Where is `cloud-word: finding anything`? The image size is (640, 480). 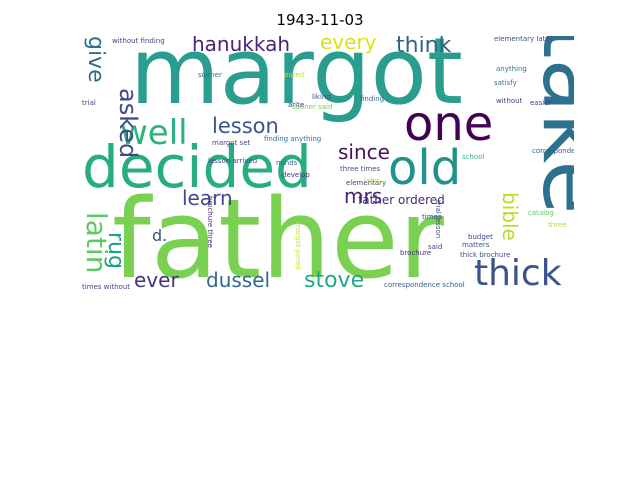 cloud-word: finding anything is located at coordinates (293, 139).